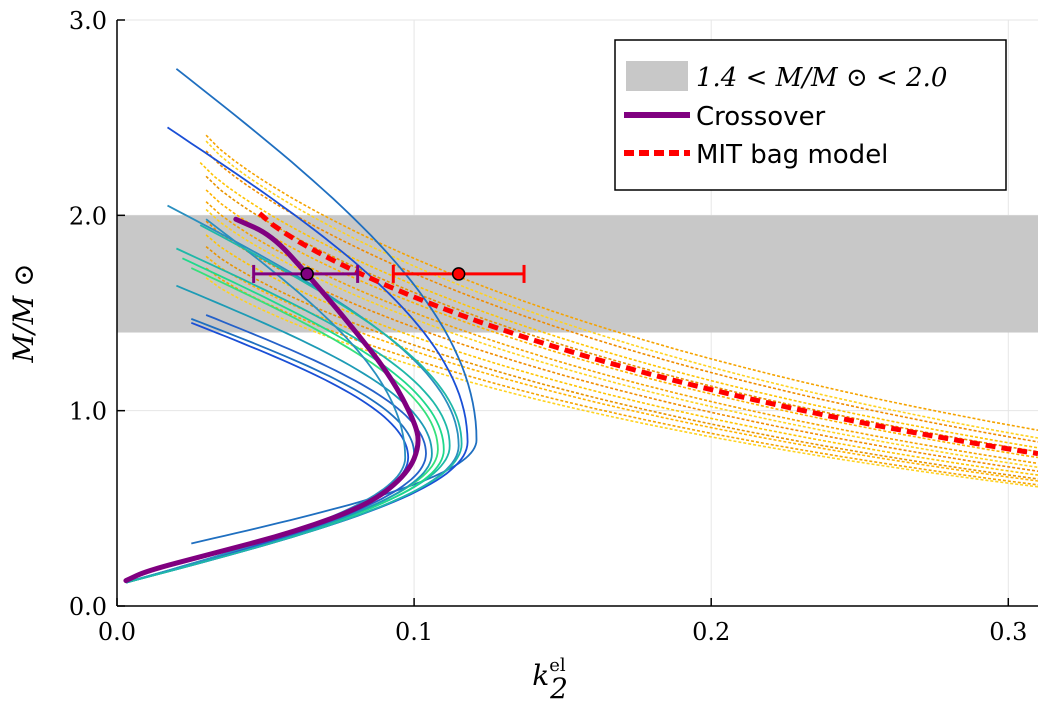 This screenshot has width=1058, height=705. Describe the element at coordinates (711, 632) in the screenshot. I see `x-tick-label-2: 0.2` at that location.